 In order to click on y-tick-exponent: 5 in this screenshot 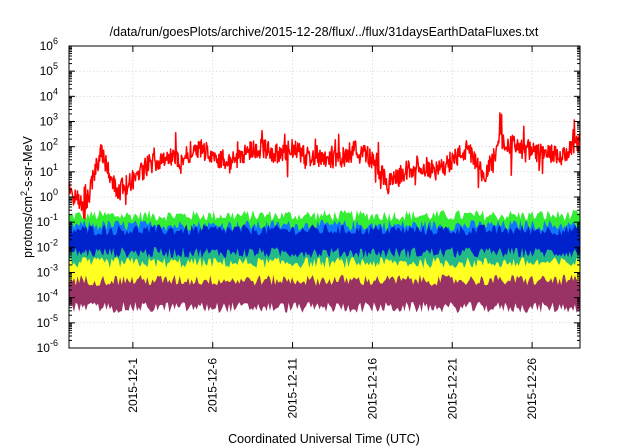, I will do `click(55, 66)`.